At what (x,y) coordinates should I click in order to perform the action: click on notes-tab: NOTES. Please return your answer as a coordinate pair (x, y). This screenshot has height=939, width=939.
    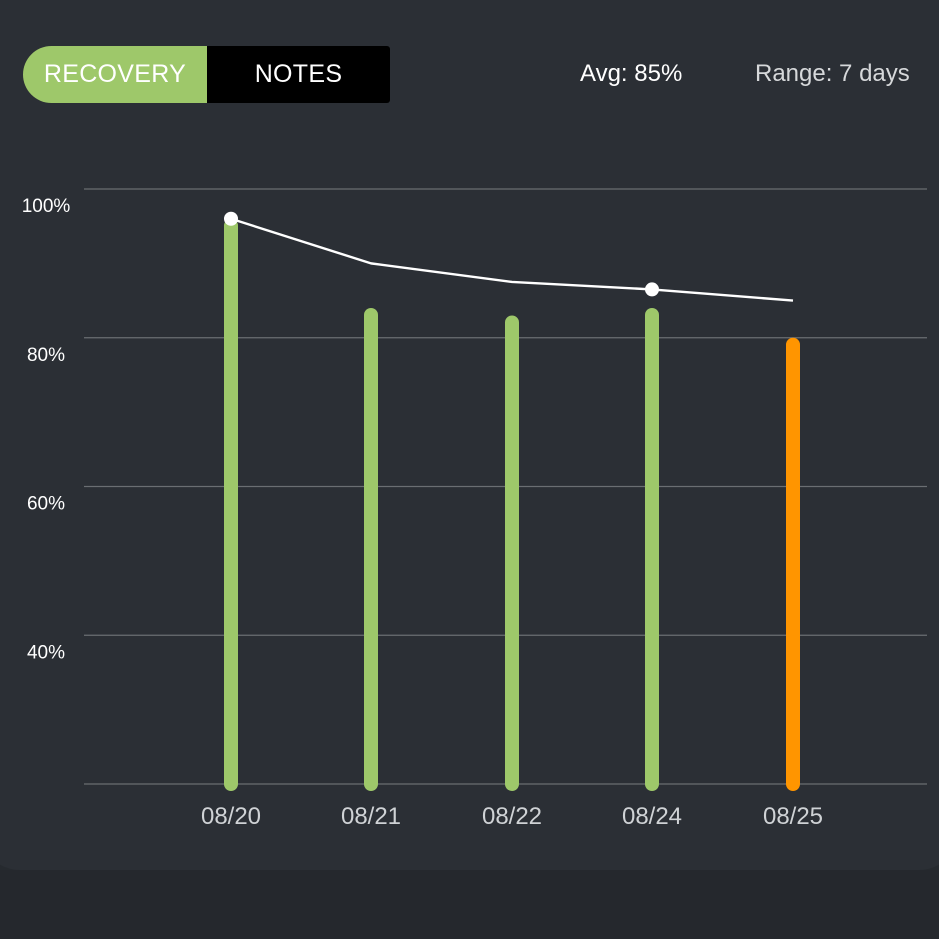
    Looking at the image, I should click on (298, 74).